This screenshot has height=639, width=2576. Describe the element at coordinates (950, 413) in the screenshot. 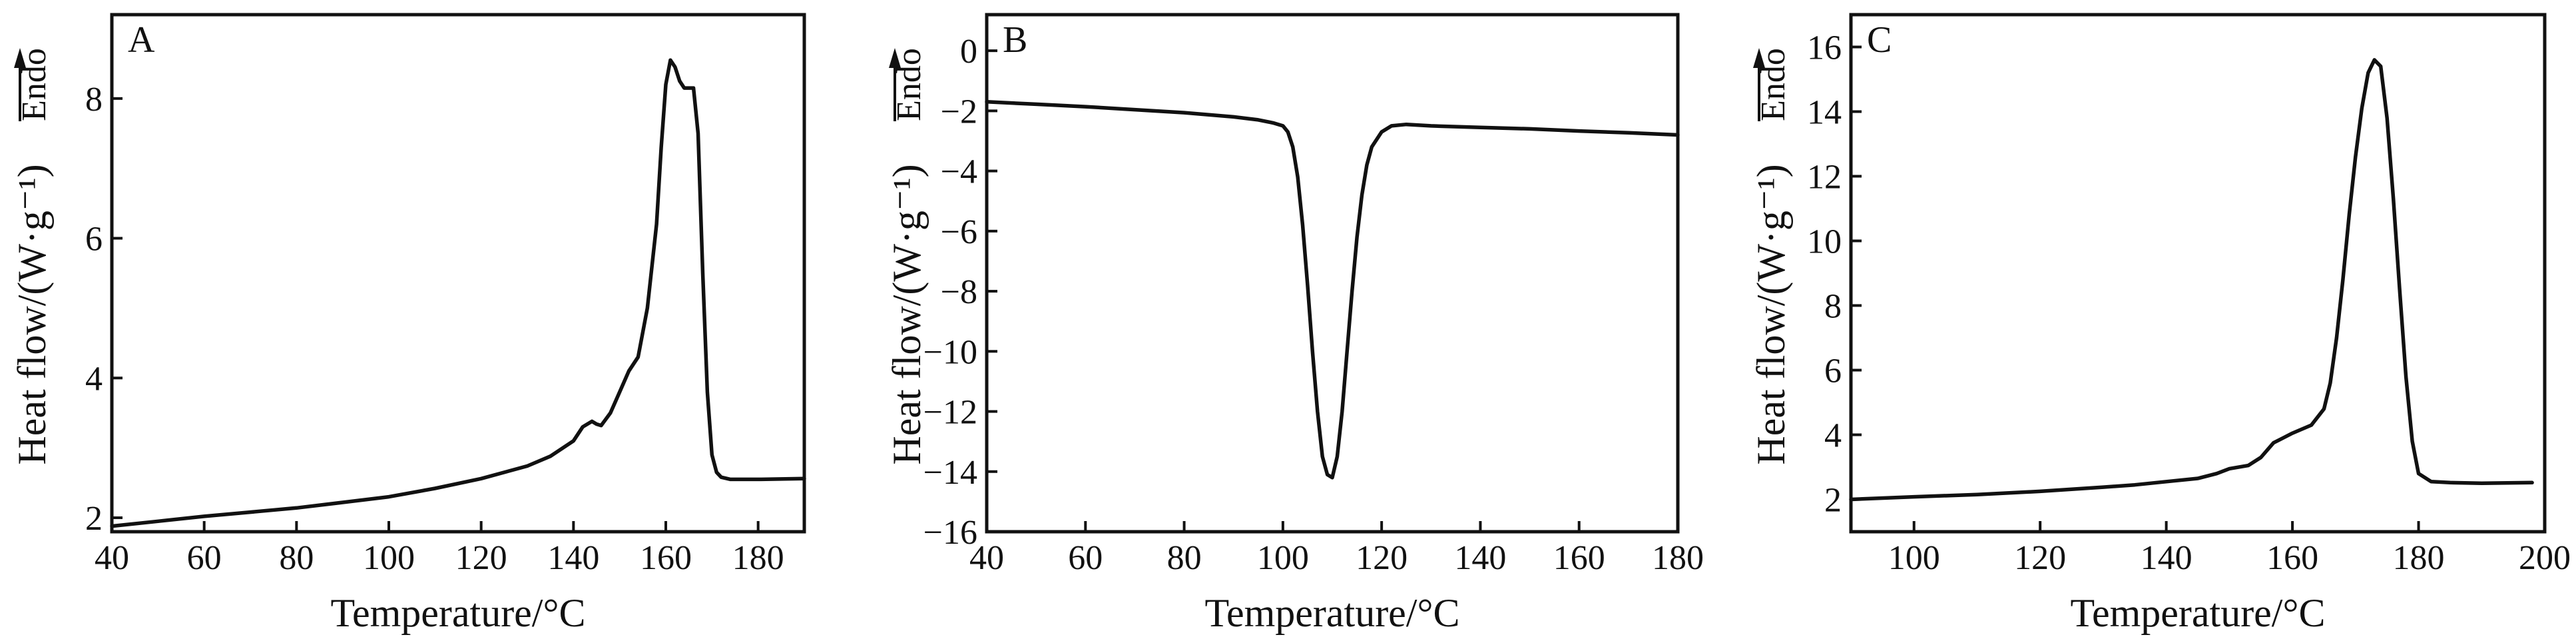

I see `y-tick-label: −12` at that location.